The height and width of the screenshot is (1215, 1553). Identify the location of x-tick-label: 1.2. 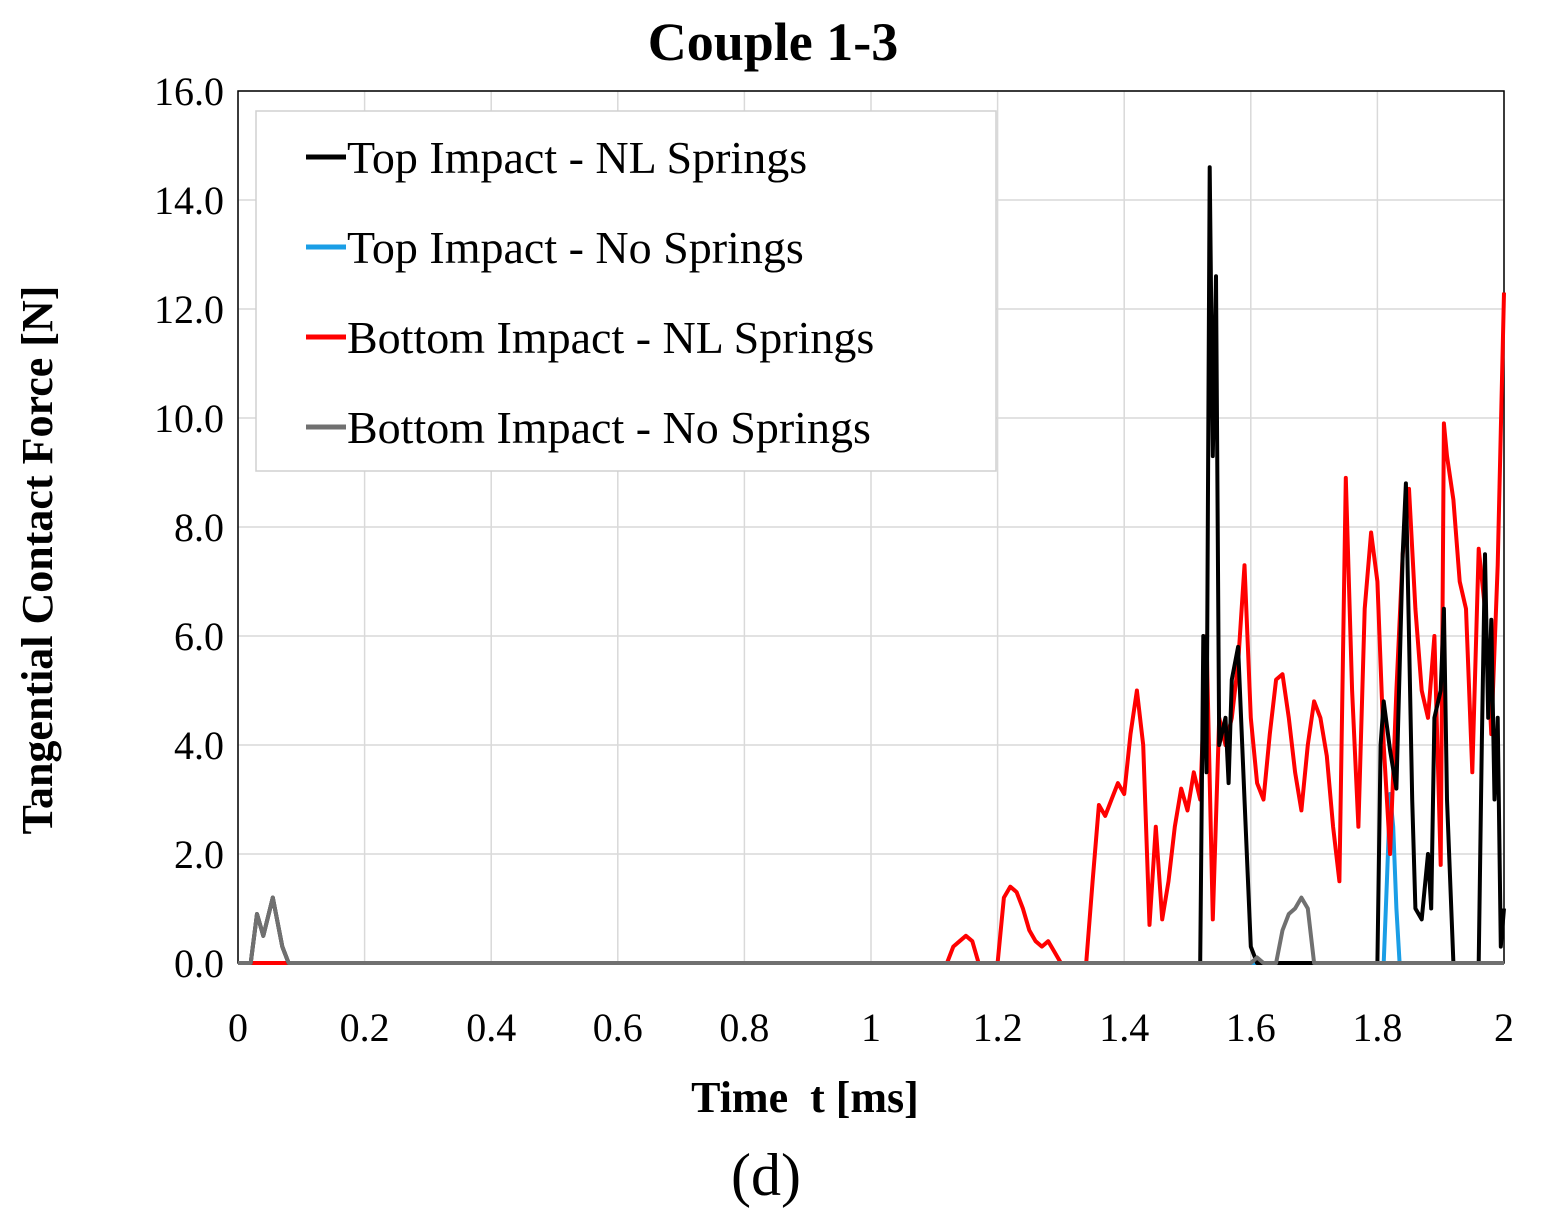
(998, 1027).